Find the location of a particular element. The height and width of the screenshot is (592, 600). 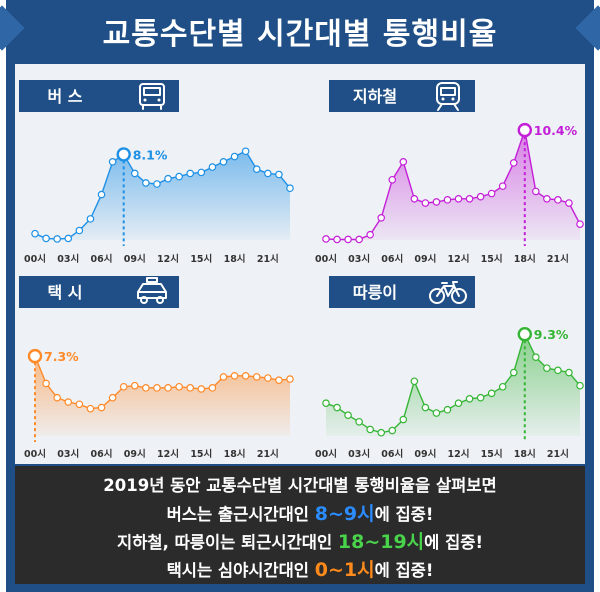

highlight-taxi-time: 0~1시 is located at coordinates (344, 570).